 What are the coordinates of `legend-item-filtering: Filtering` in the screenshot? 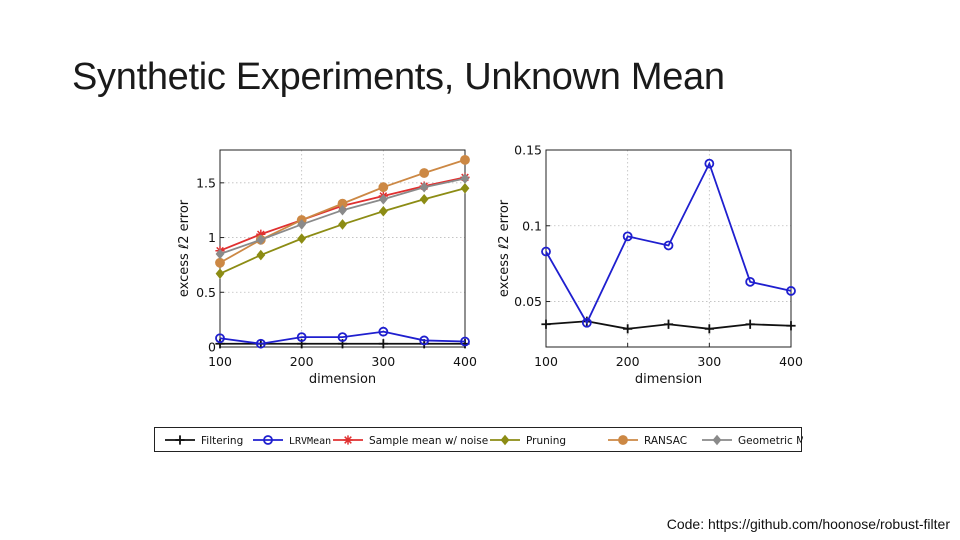 It's located at (204, 441).